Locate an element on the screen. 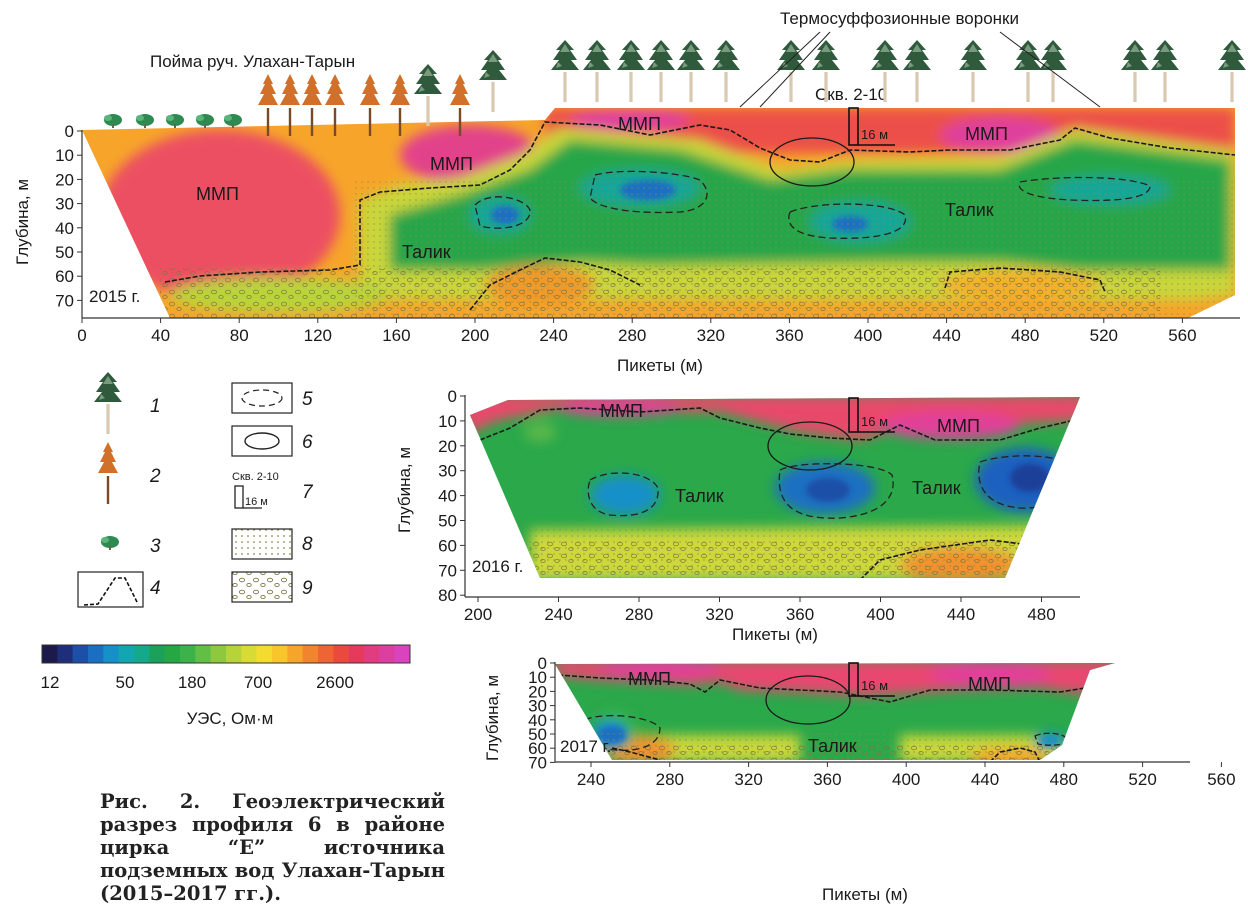 This screenshot has width=1248, height=909. pebble-pattern-icon is located at coordinates (262, 587).